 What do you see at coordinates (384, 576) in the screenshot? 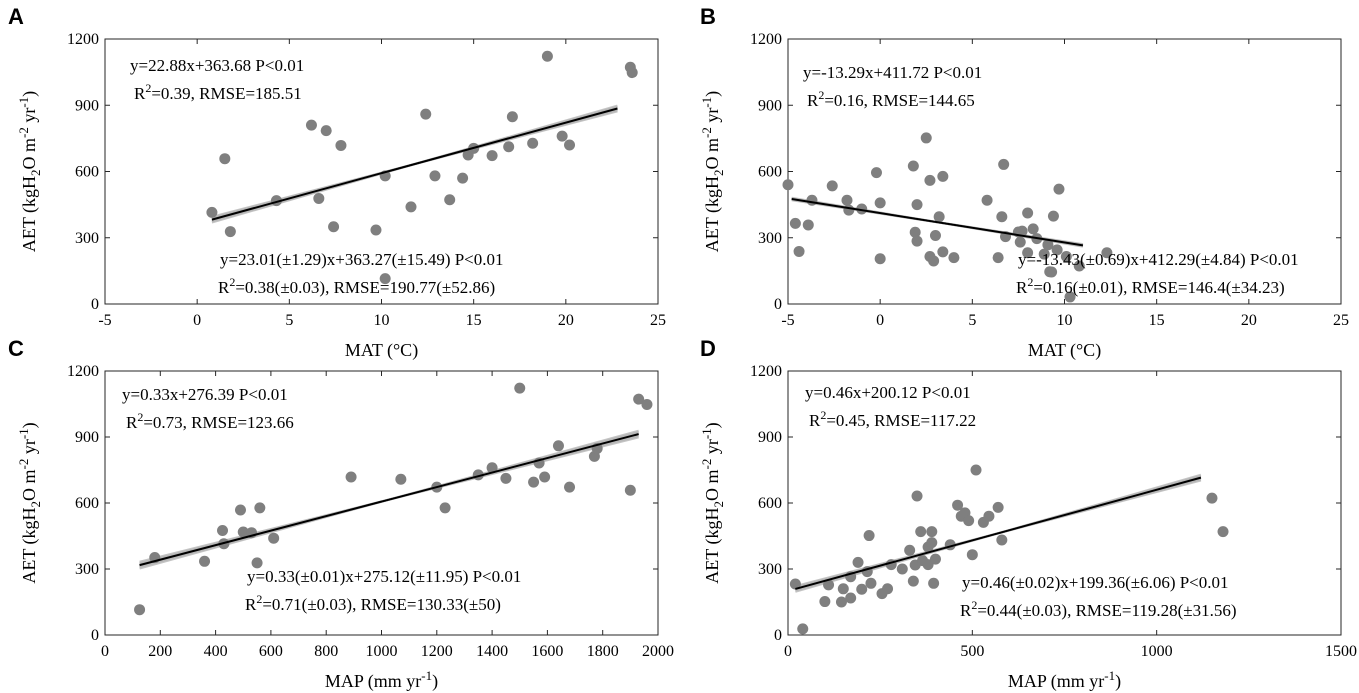
I see `equation-bottom: y=0.33(±0.01)x+275.12(±11.95) P<0.01` at bounding box center [384, 576].